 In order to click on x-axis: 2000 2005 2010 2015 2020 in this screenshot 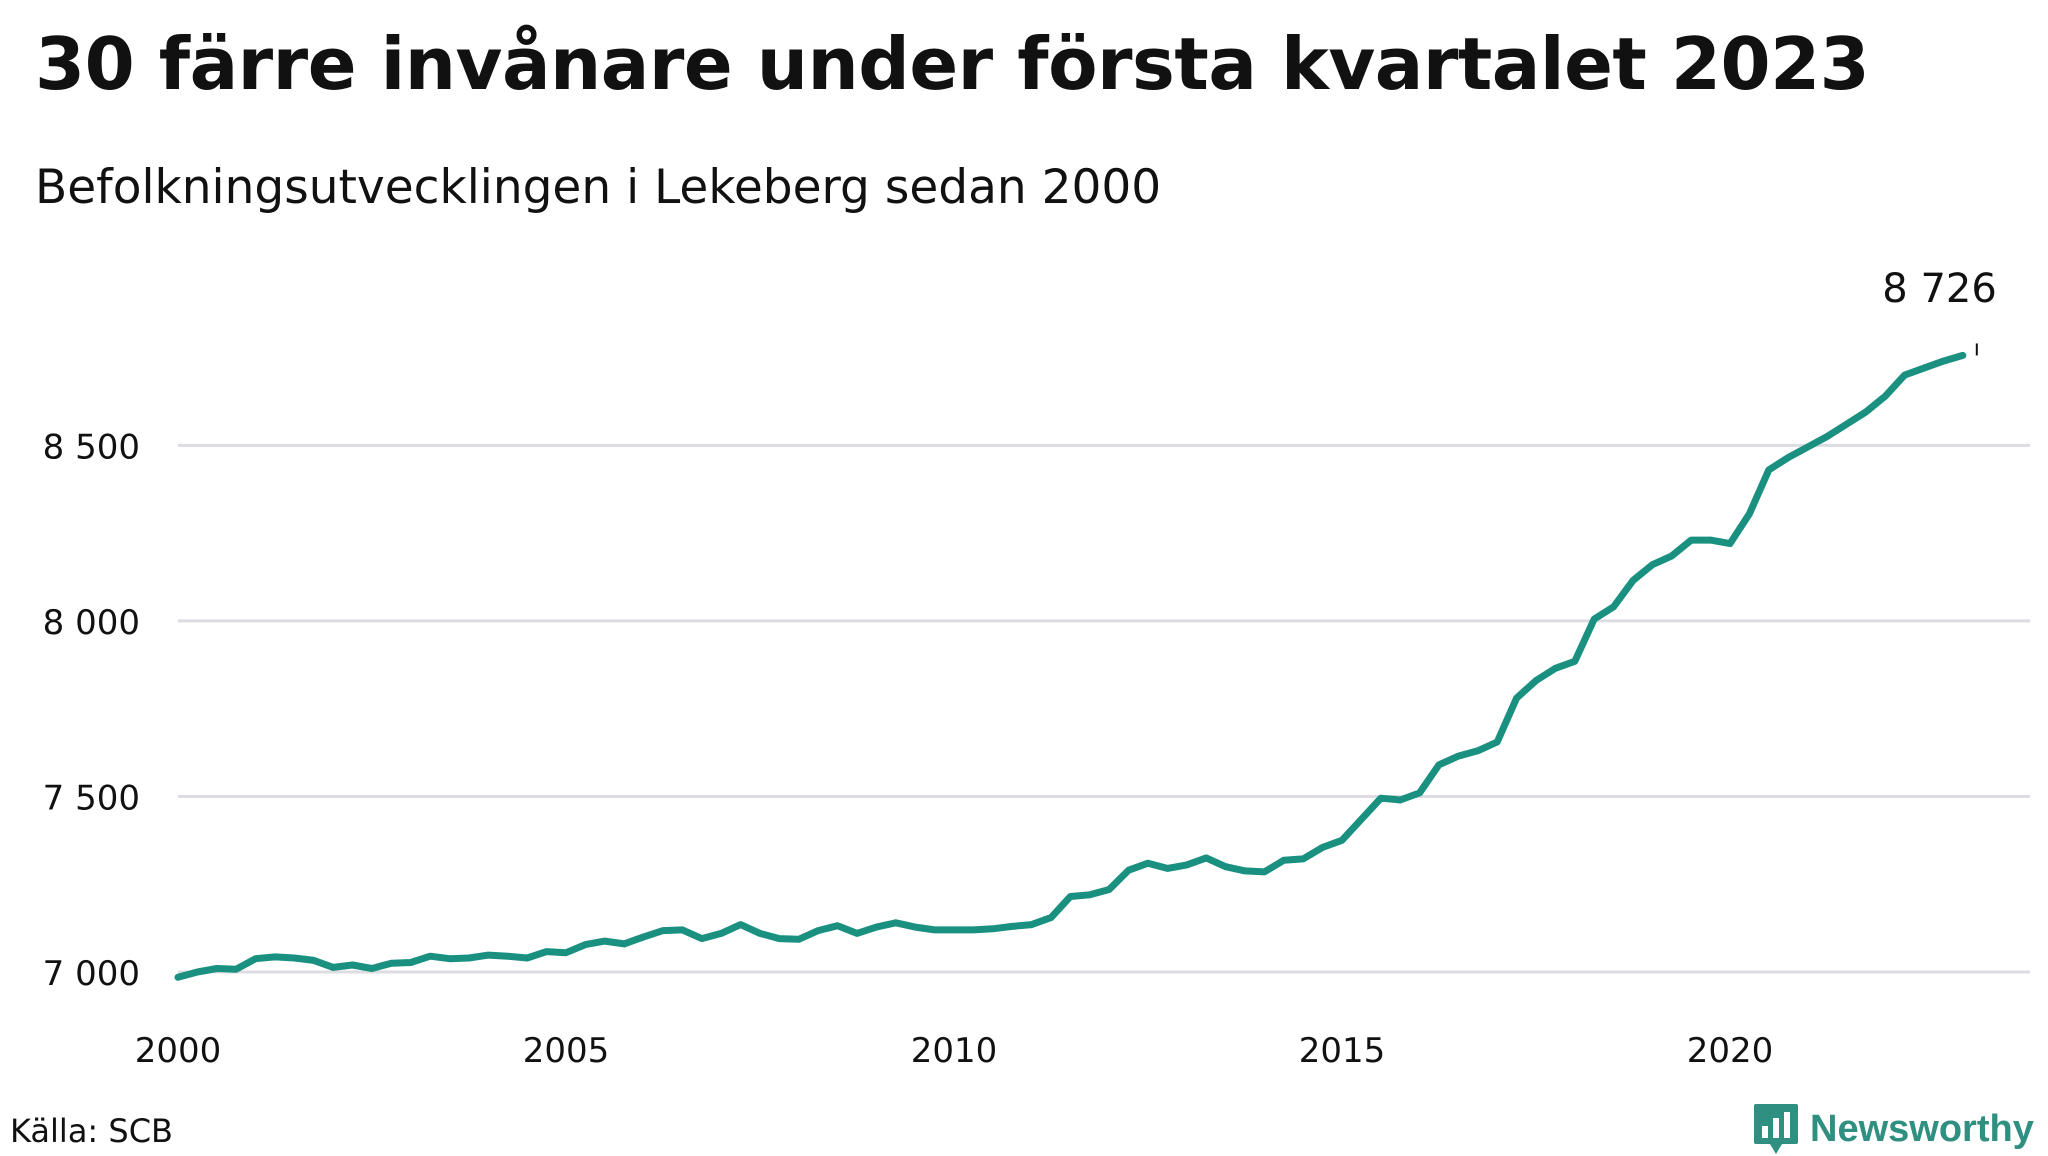, I will do `click(954, 1051)`.